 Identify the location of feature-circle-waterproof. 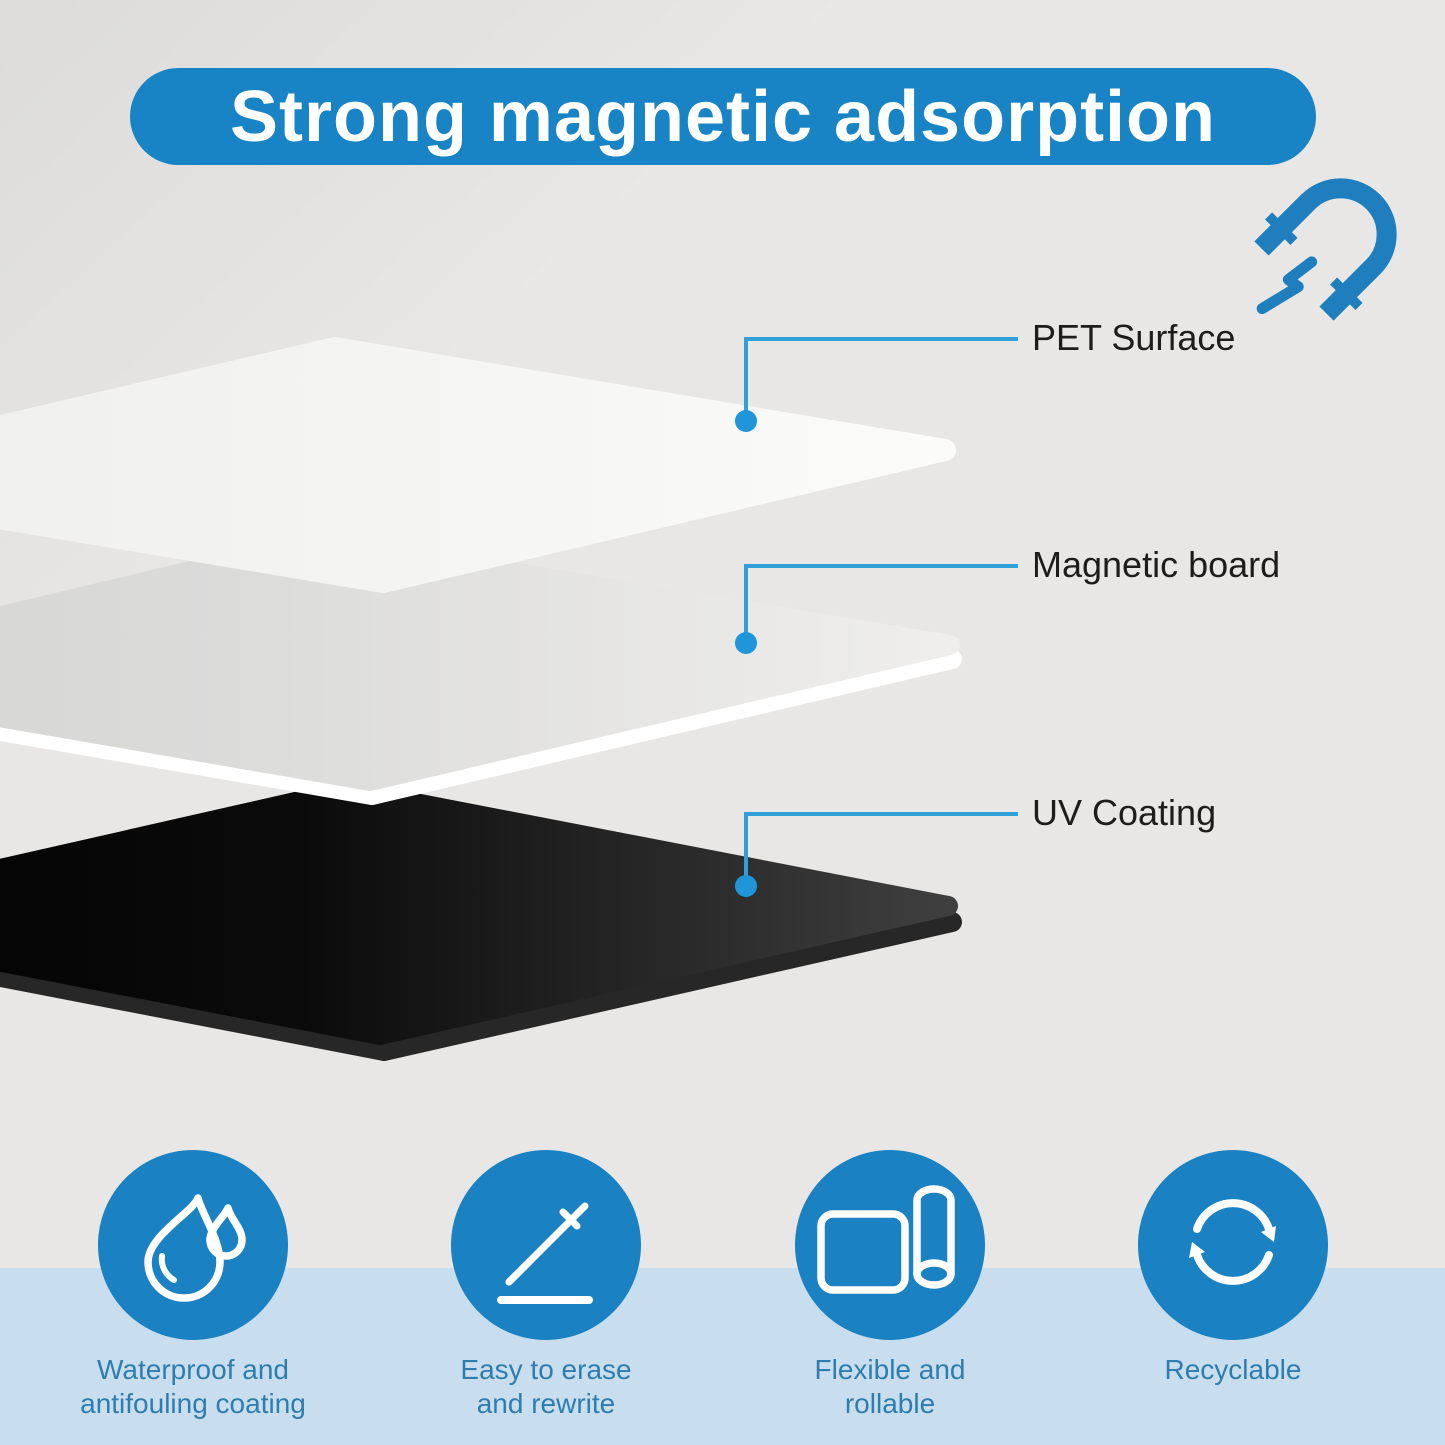
(193, 1245).